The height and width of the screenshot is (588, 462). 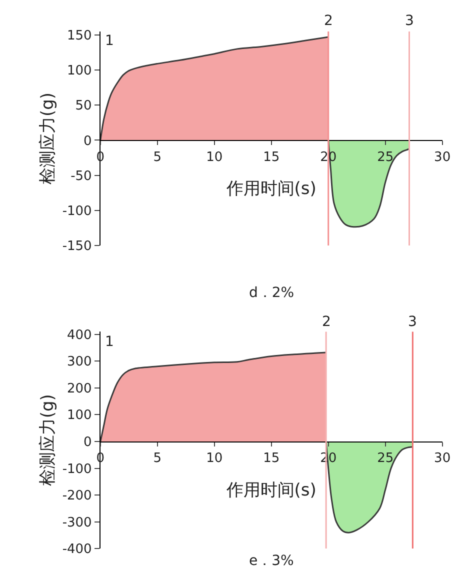 I want to click on y-tick-label: -400, so click(x=77, y=550).